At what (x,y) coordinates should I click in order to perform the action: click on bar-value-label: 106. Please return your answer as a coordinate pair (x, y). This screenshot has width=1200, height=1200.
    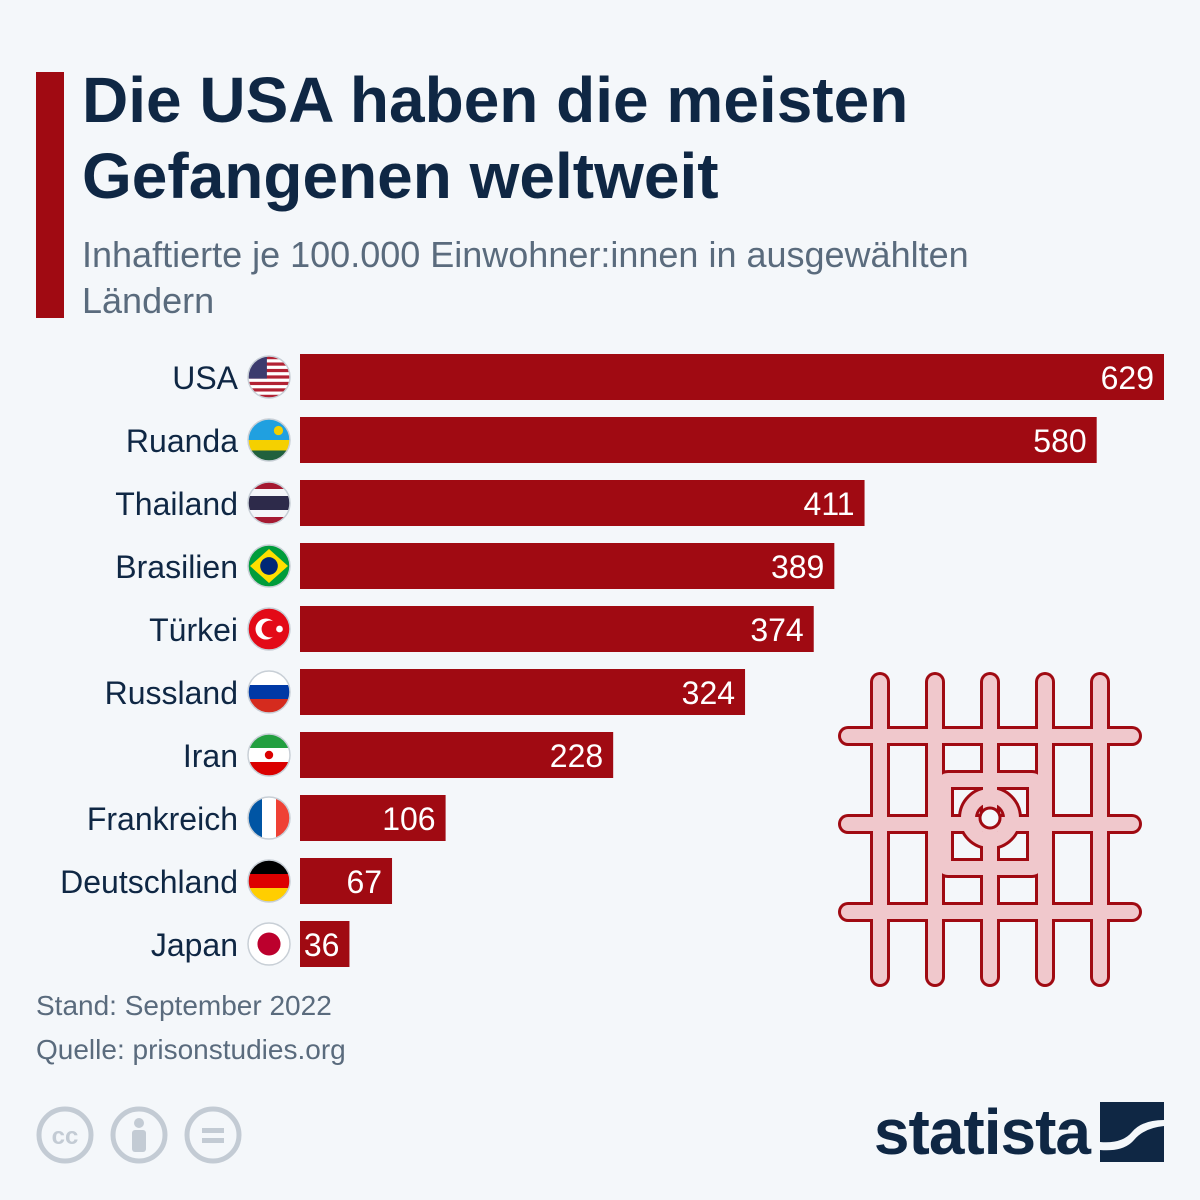
    Looking at the image, I should click on (408, 819).